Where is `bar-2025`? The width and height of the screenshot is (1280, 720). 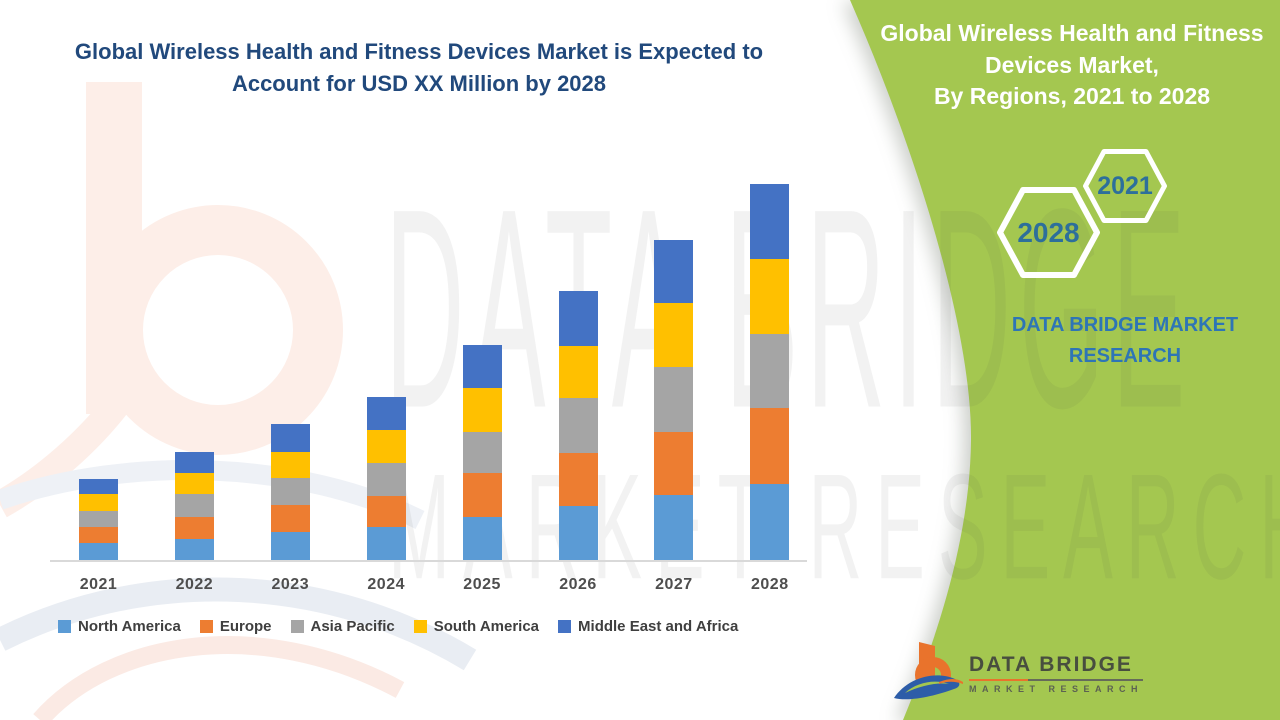 bar-2025 is located at coordinates (482, 452).